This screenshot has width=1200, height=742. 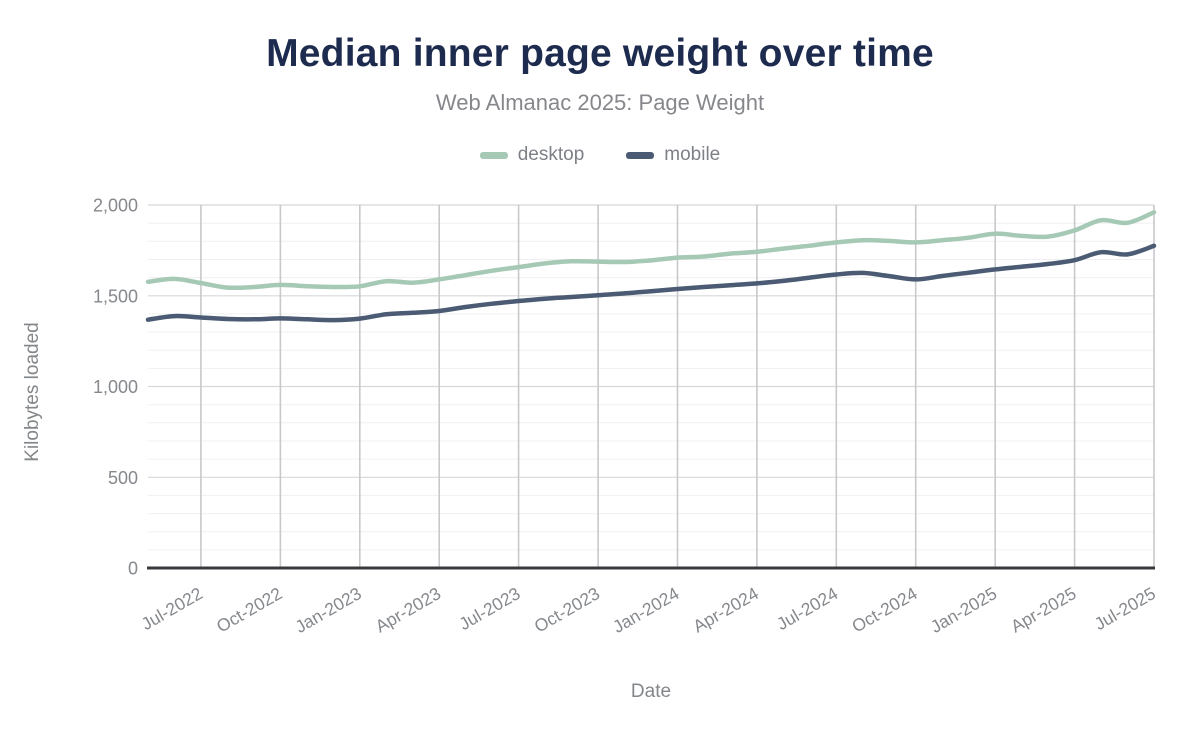 What do you see at coordinates (32, 391) in the screenshot?
I see `y-axis-title: Kilobytes loaded` at bounding box center [32, 391].